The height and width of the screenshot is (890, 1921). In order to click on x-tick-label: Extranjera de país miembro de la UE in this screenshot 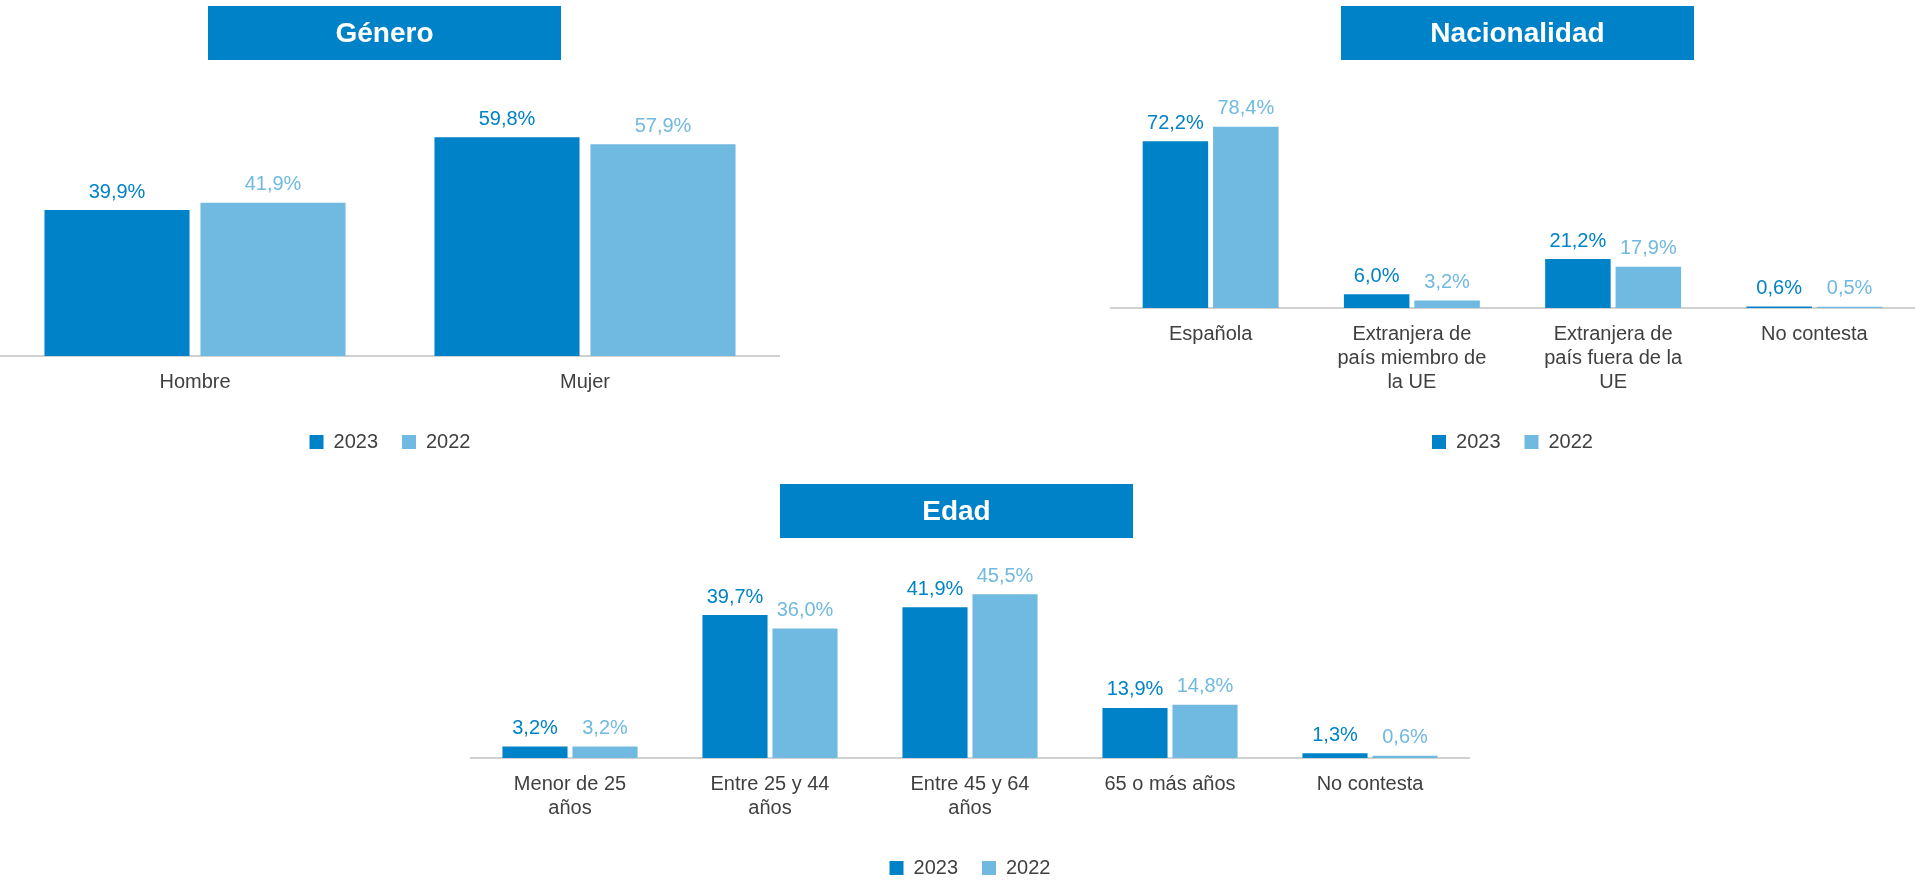, I will do `click(1412, 356)`.